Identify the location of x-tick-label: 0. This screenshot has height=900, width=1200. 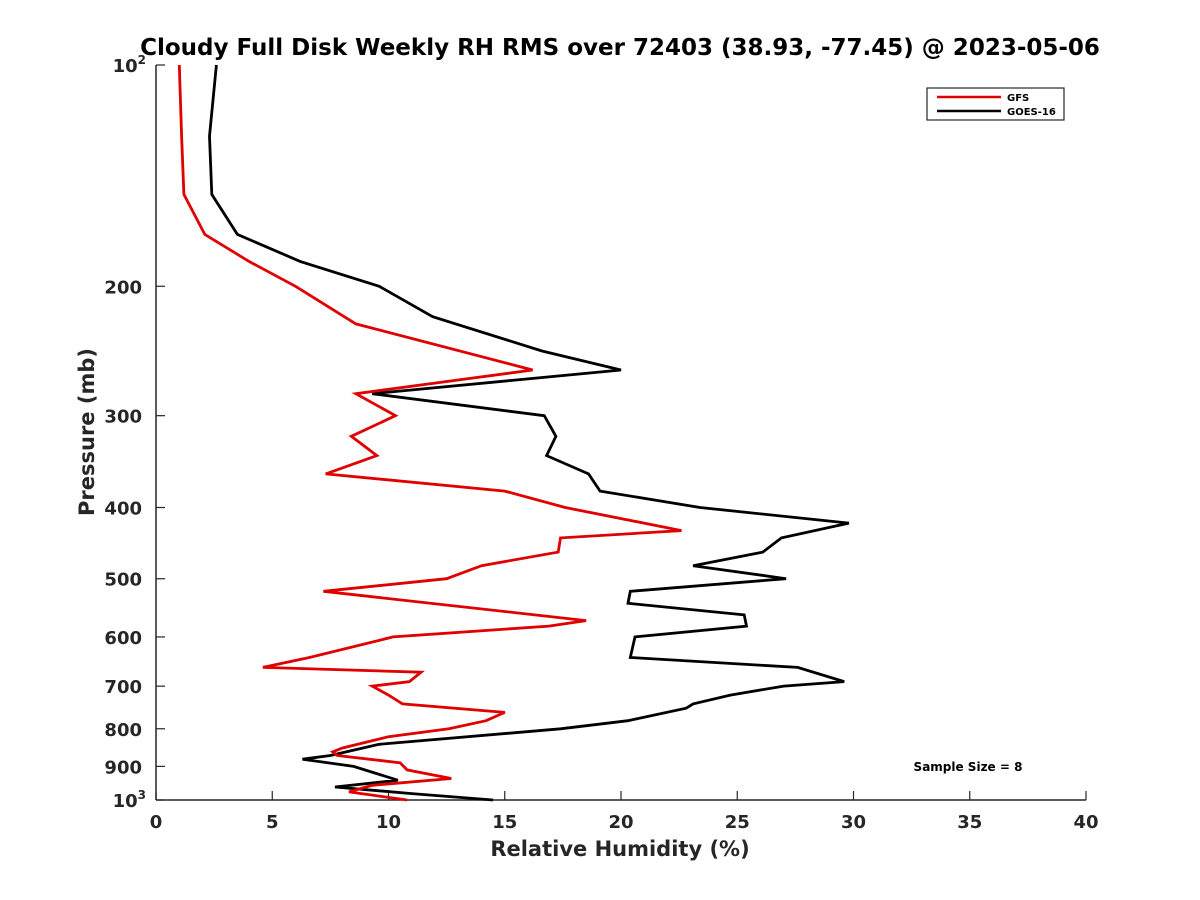
(156, 822).